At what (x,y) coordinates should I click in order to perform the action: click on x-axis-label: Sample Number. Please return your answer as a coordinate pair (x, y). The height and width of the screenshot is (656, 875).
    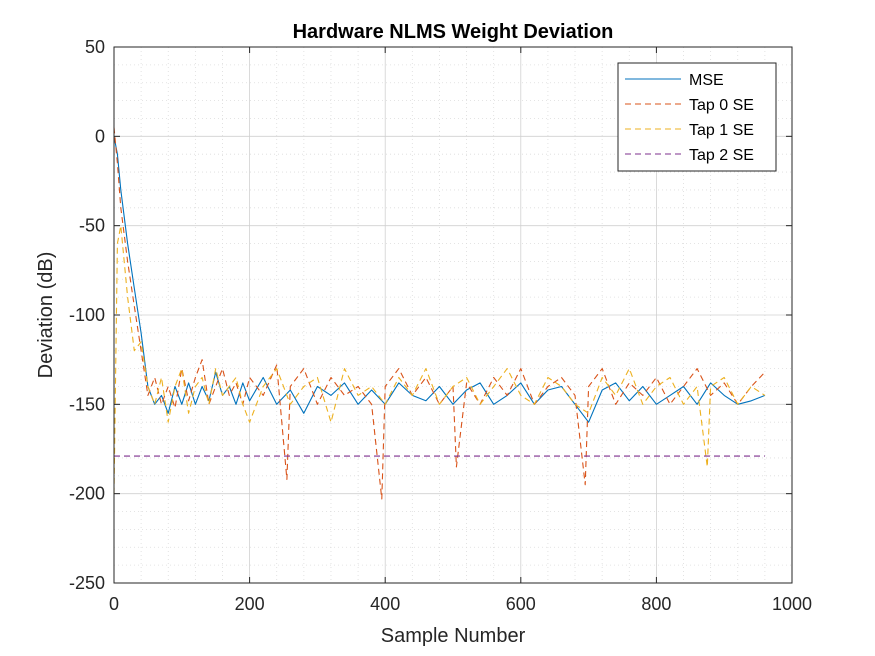
    Looking at the image, I should click on (453, 636).